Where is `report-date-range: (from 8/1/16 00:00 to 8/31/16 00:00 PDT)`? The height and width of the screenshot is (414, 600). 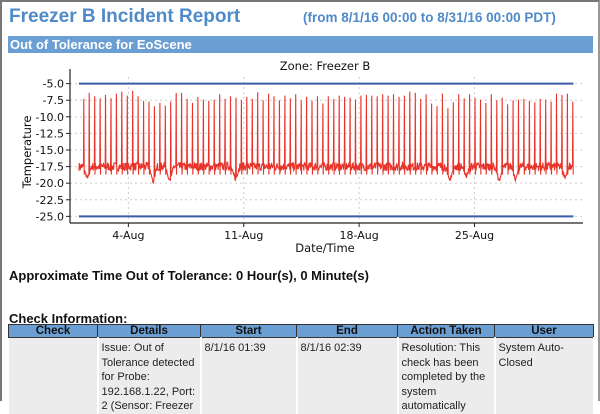 report-date-range: (from 8/1/16 00:00 to 8/31/16 00:00 PDT) is located at coordinates (429, 17).